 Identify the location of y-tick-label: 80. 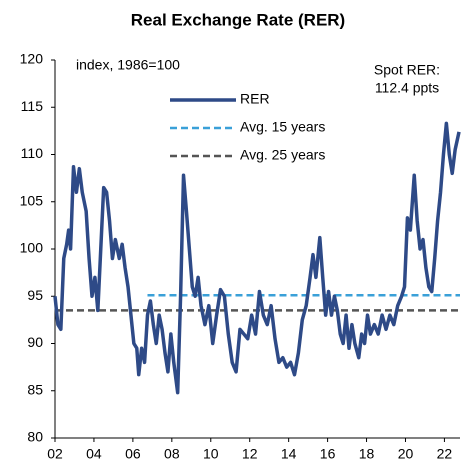
(35, 437).